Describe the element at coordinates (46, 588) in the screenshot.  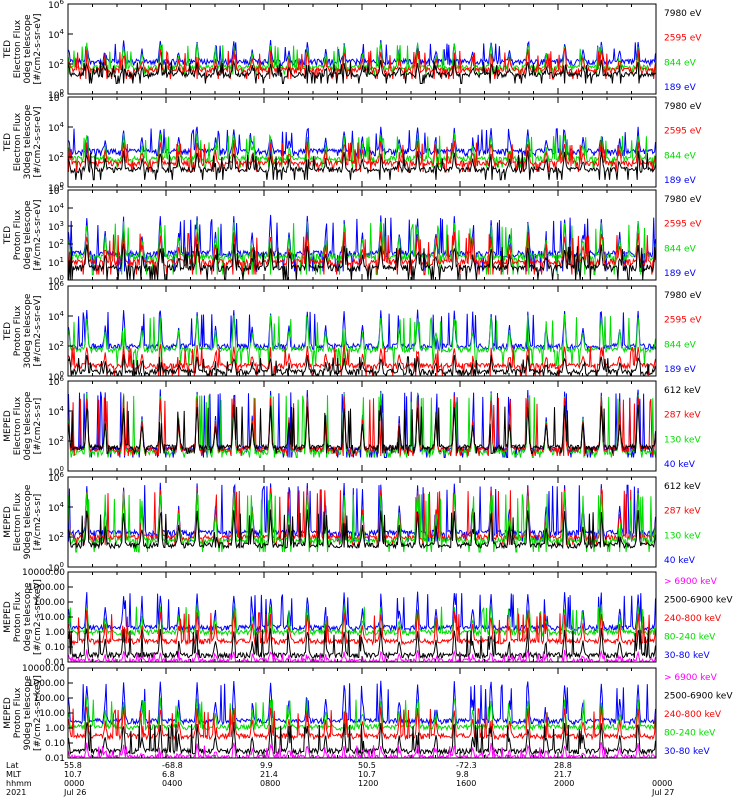
I see `y-tick-label: 1000.00` at that location.